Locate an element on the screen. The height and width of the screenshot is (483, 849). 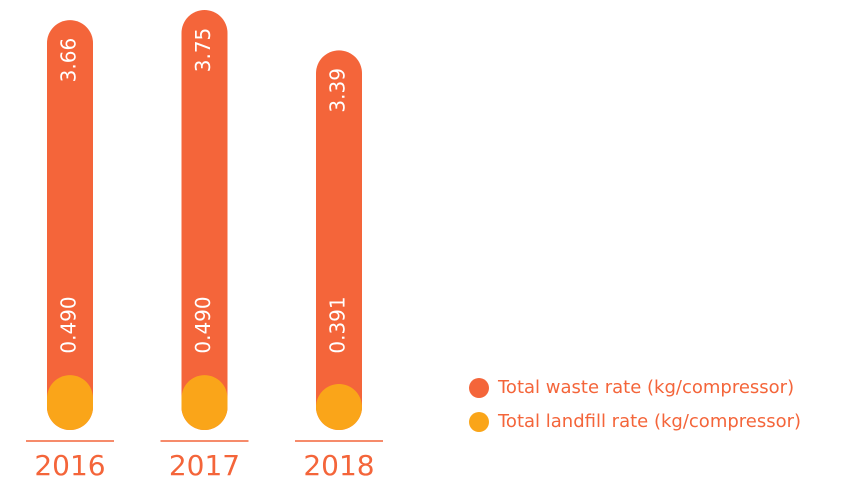
legend-label: Total waste rate (kg/compressor) is located at coordinates (645, 387).